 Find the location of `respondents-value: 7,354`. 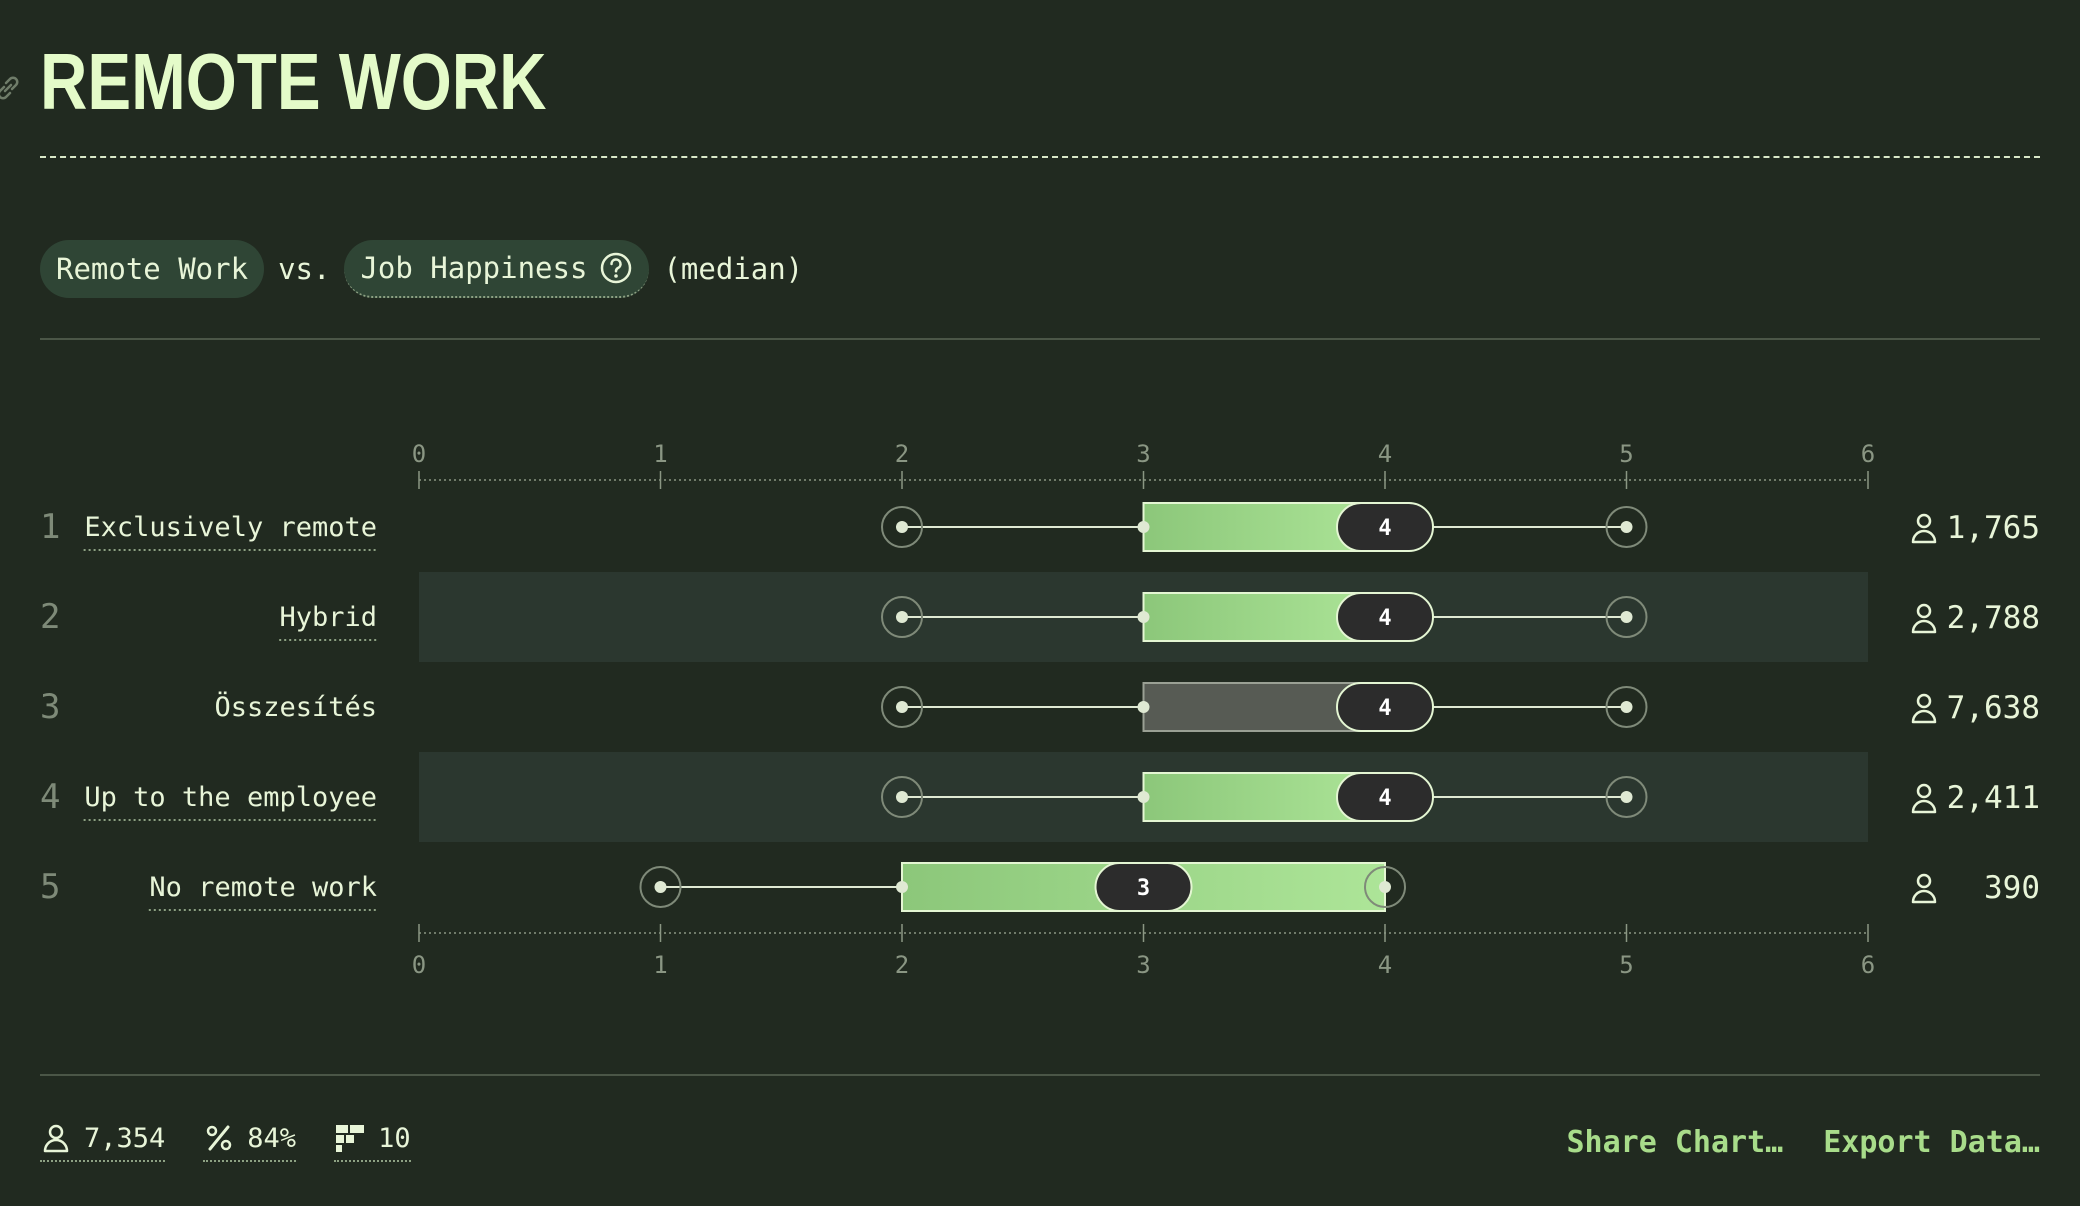

respondents-value: 7,354 is located at coordinates (125, 1138).